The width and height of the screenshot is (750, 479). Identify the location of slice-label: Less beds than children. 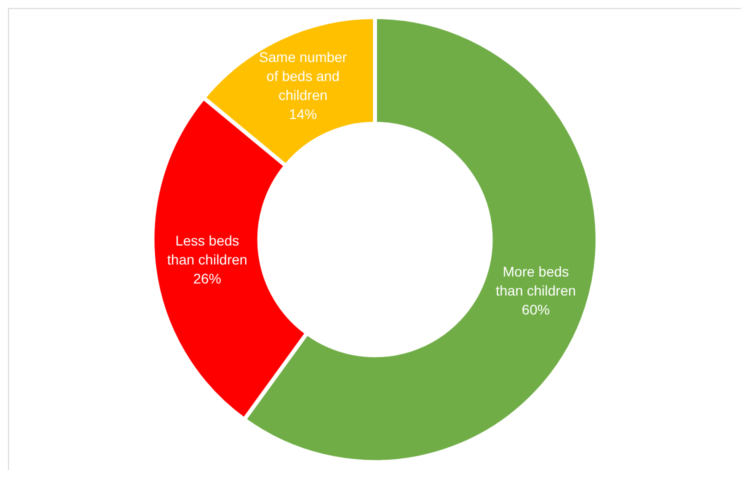
(207, 250).